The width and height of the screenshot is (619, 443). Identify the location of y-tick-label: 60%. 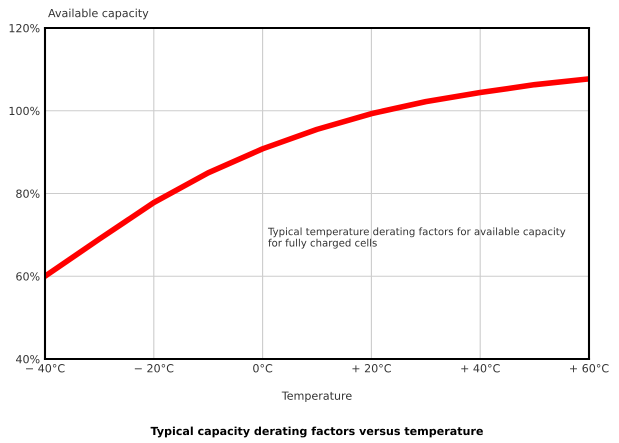
(28, 276).